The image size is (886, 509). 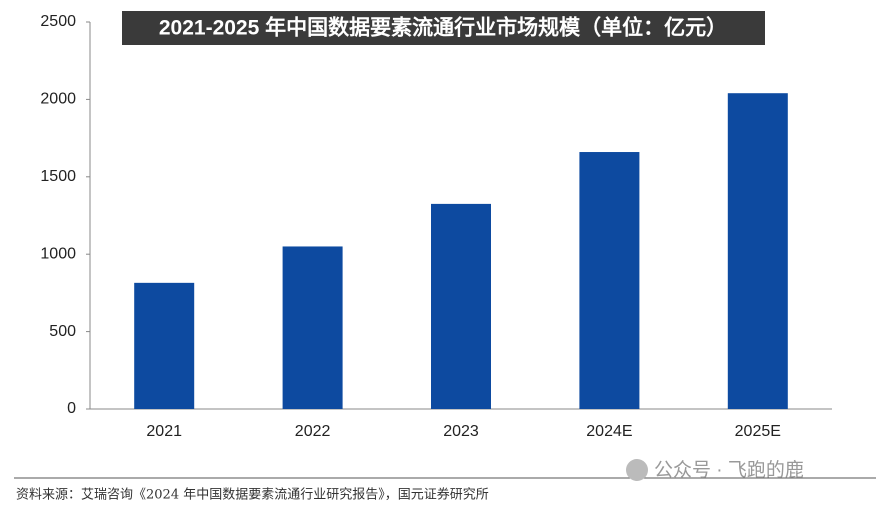 I want to click on x-tick-label: 2024E, so click(x=609, y=431).